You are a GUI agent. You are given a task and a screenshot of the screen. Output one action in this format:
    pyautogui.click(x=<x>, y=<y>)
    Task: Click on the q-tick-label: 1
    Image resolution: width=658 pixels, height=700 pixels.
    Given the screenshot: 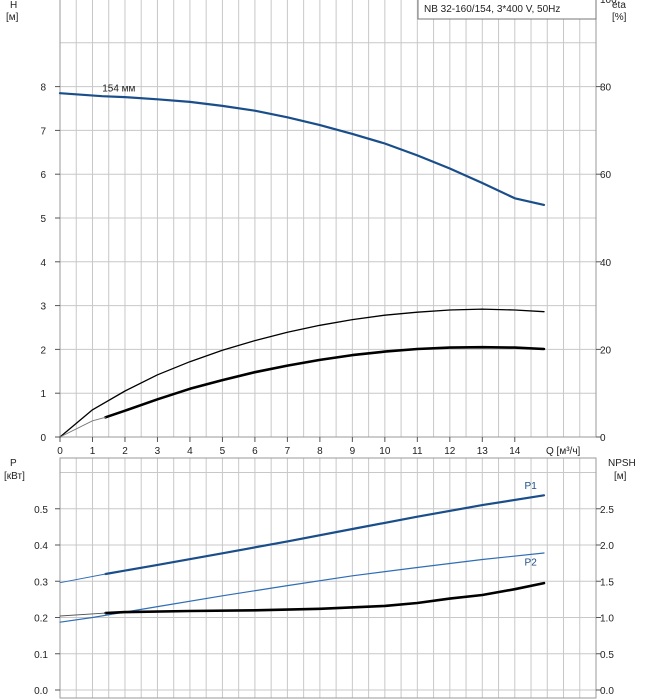 What is the action you would take?
    pyautogui.click(x=93, y=451)
    